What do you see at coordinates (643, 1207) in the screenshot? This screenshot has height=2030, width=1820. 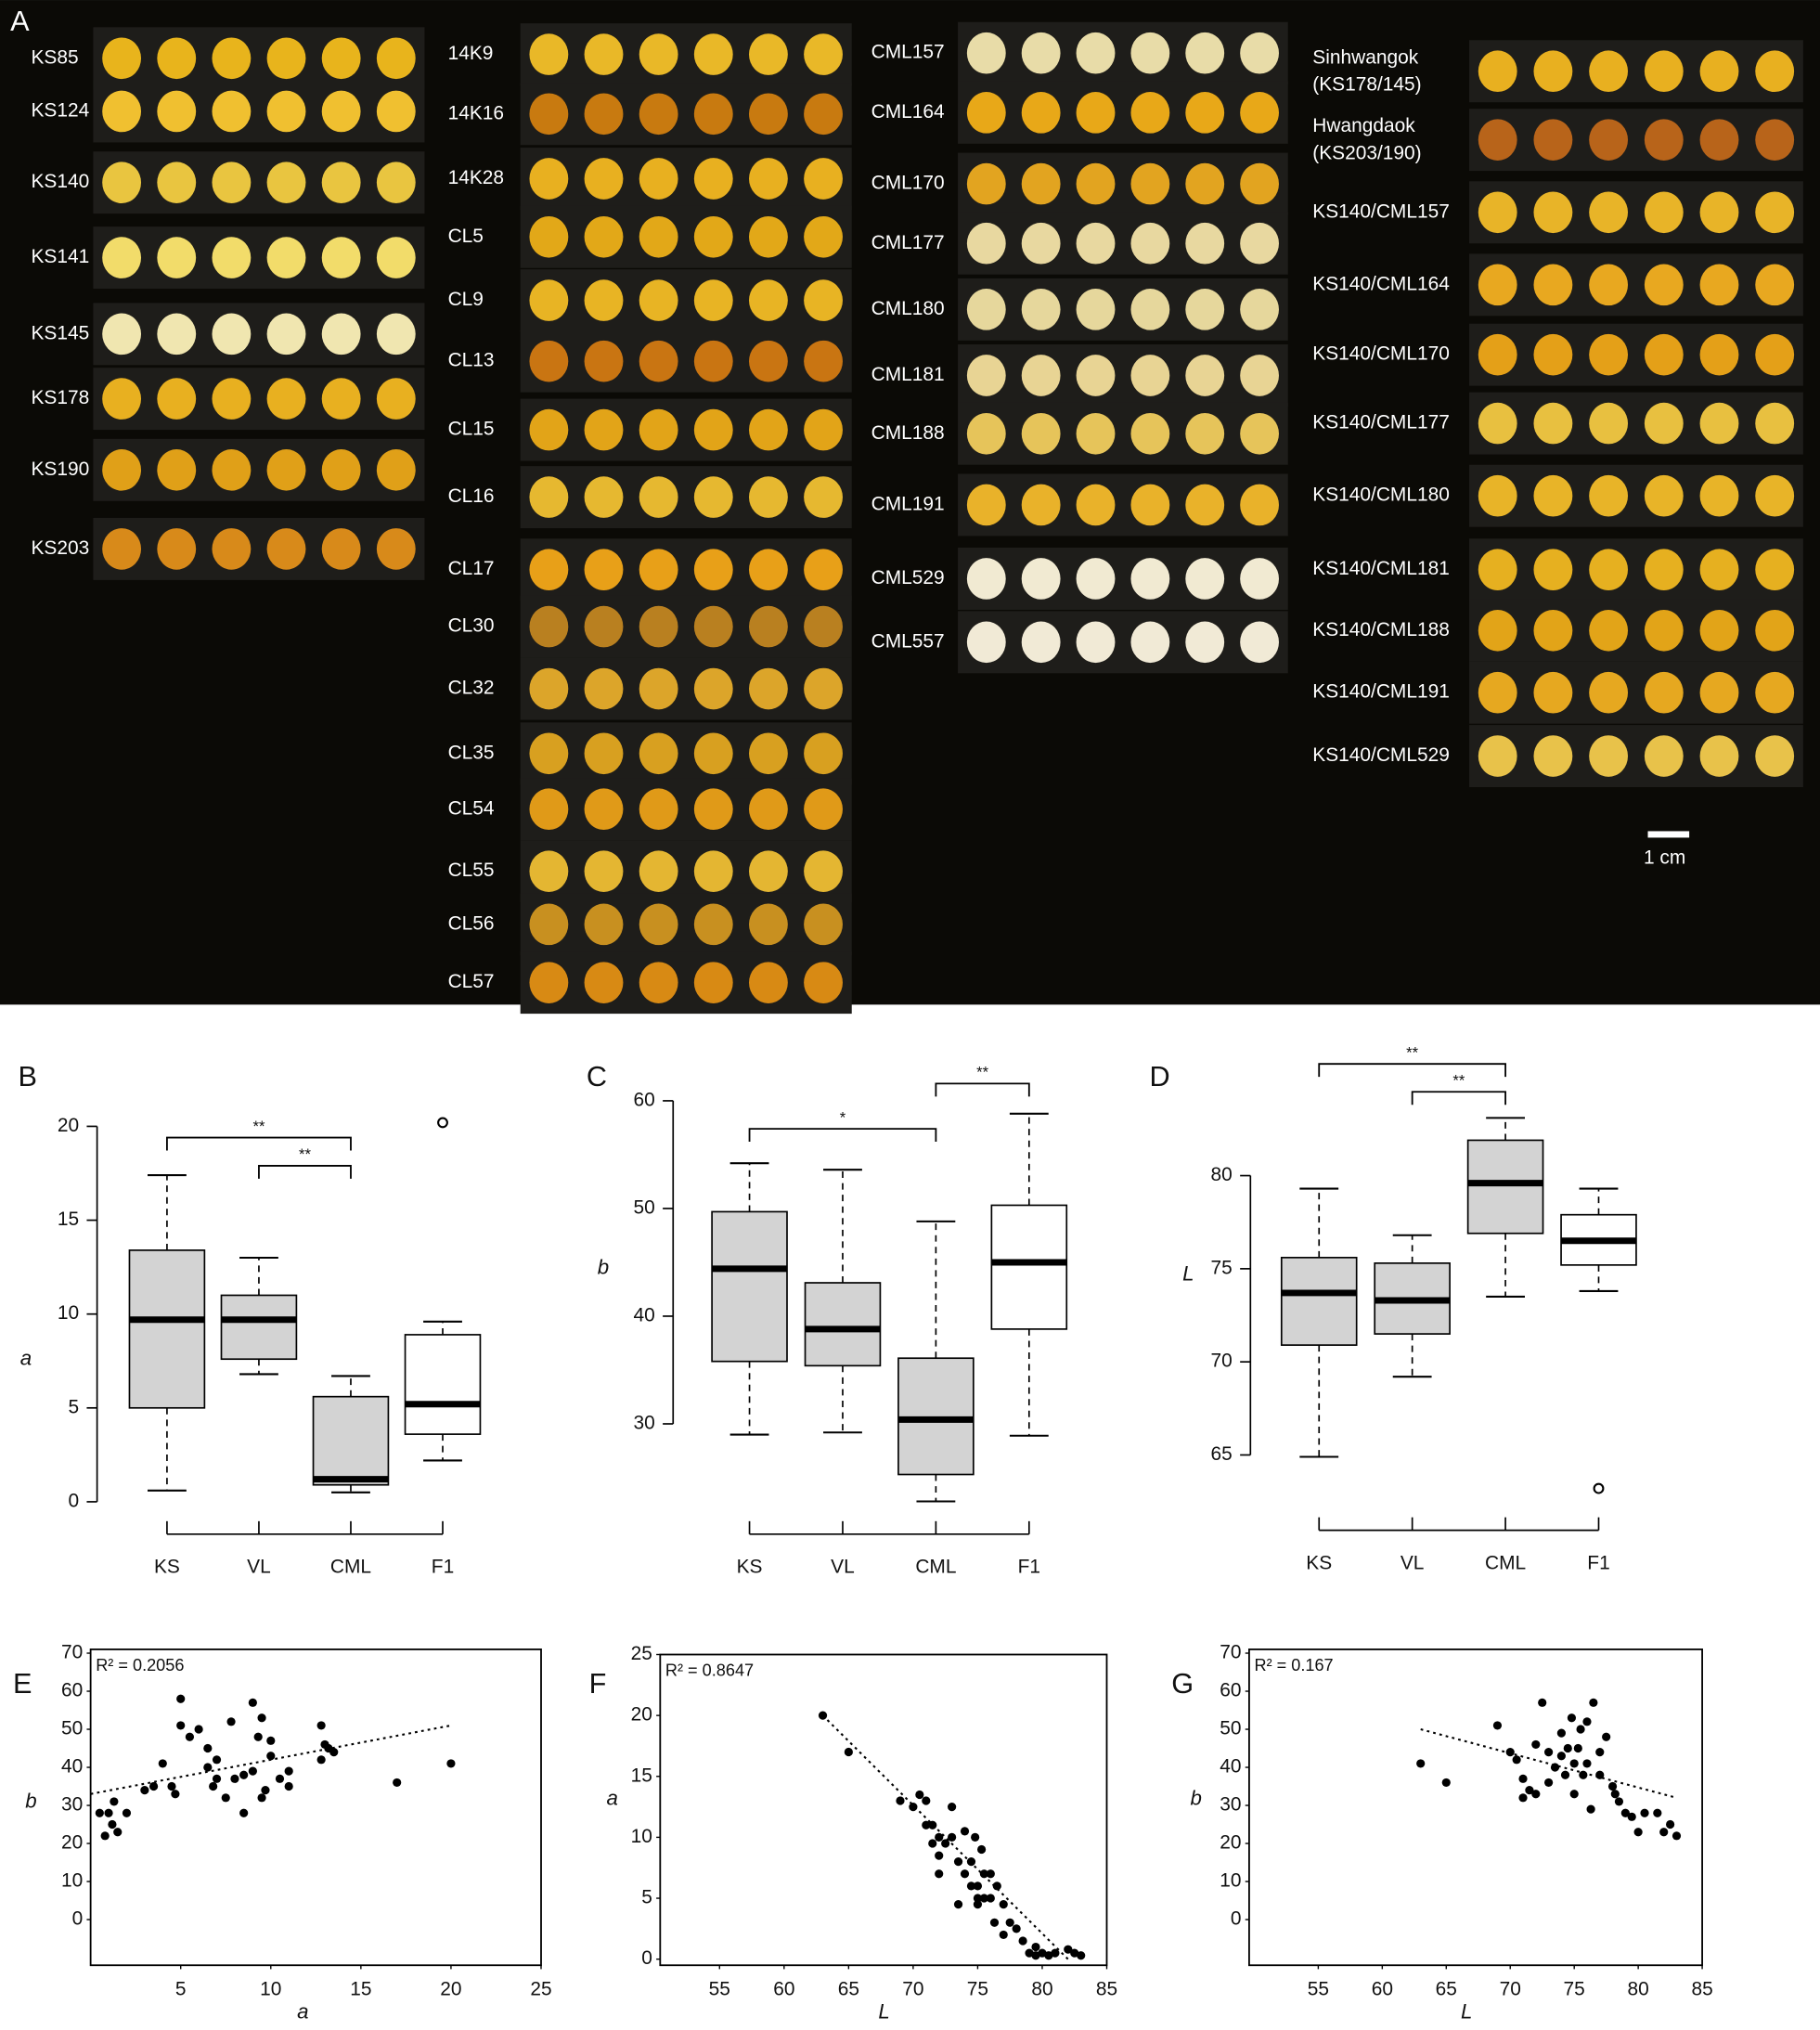 I see `y-tick-label: 50` at bounding box center [643, 1207].